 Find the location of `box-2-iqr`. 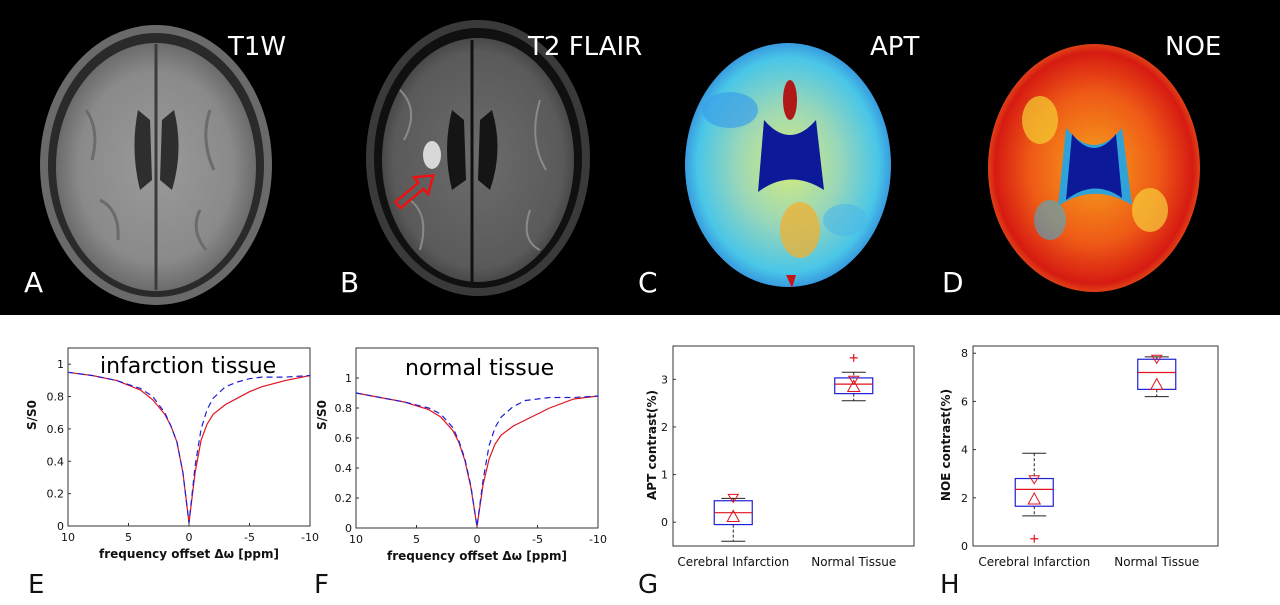

box-2-iqr is located at coordinates (854, 386).